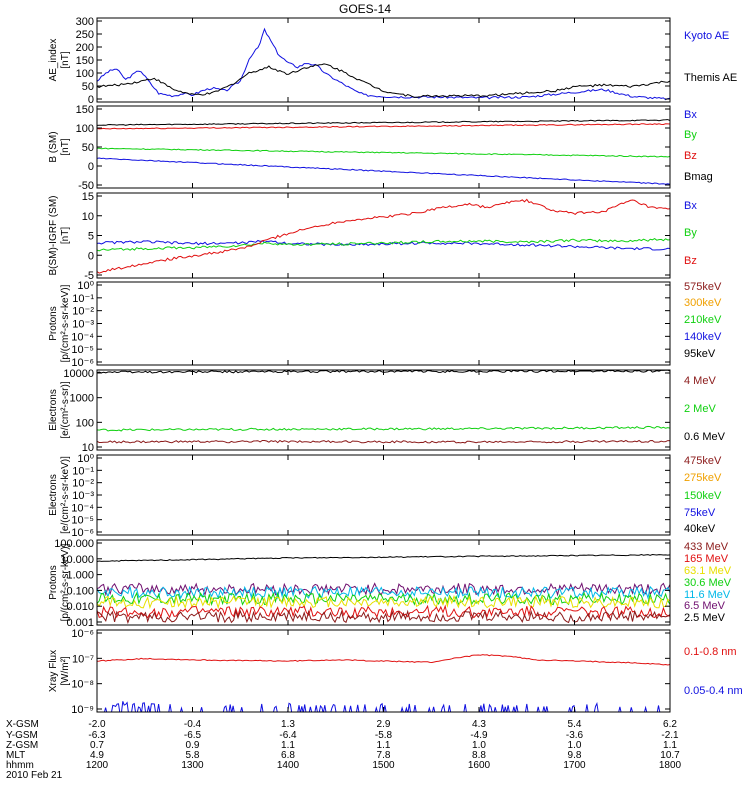  Describe the element at coordinates (82, 685) in the screenshot. I see `y-tick-label: 10⁻⁸` at that location.